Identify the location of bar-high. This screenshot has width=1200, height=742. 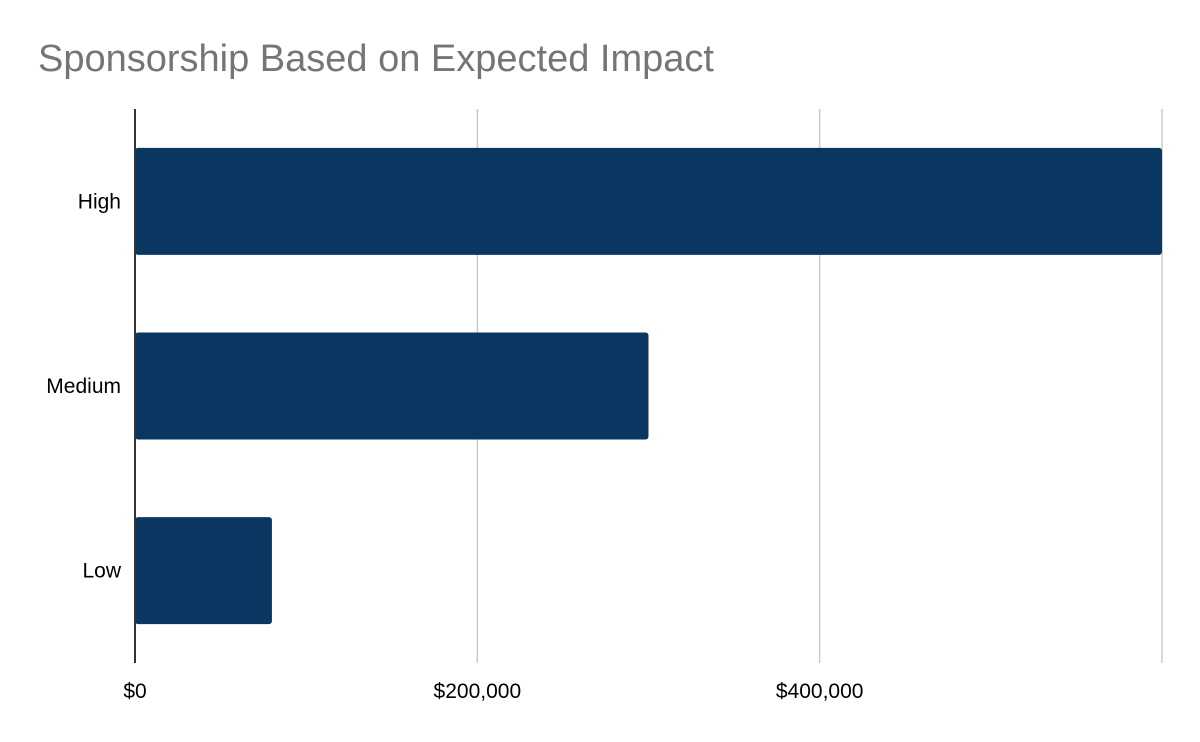
(648, 201).